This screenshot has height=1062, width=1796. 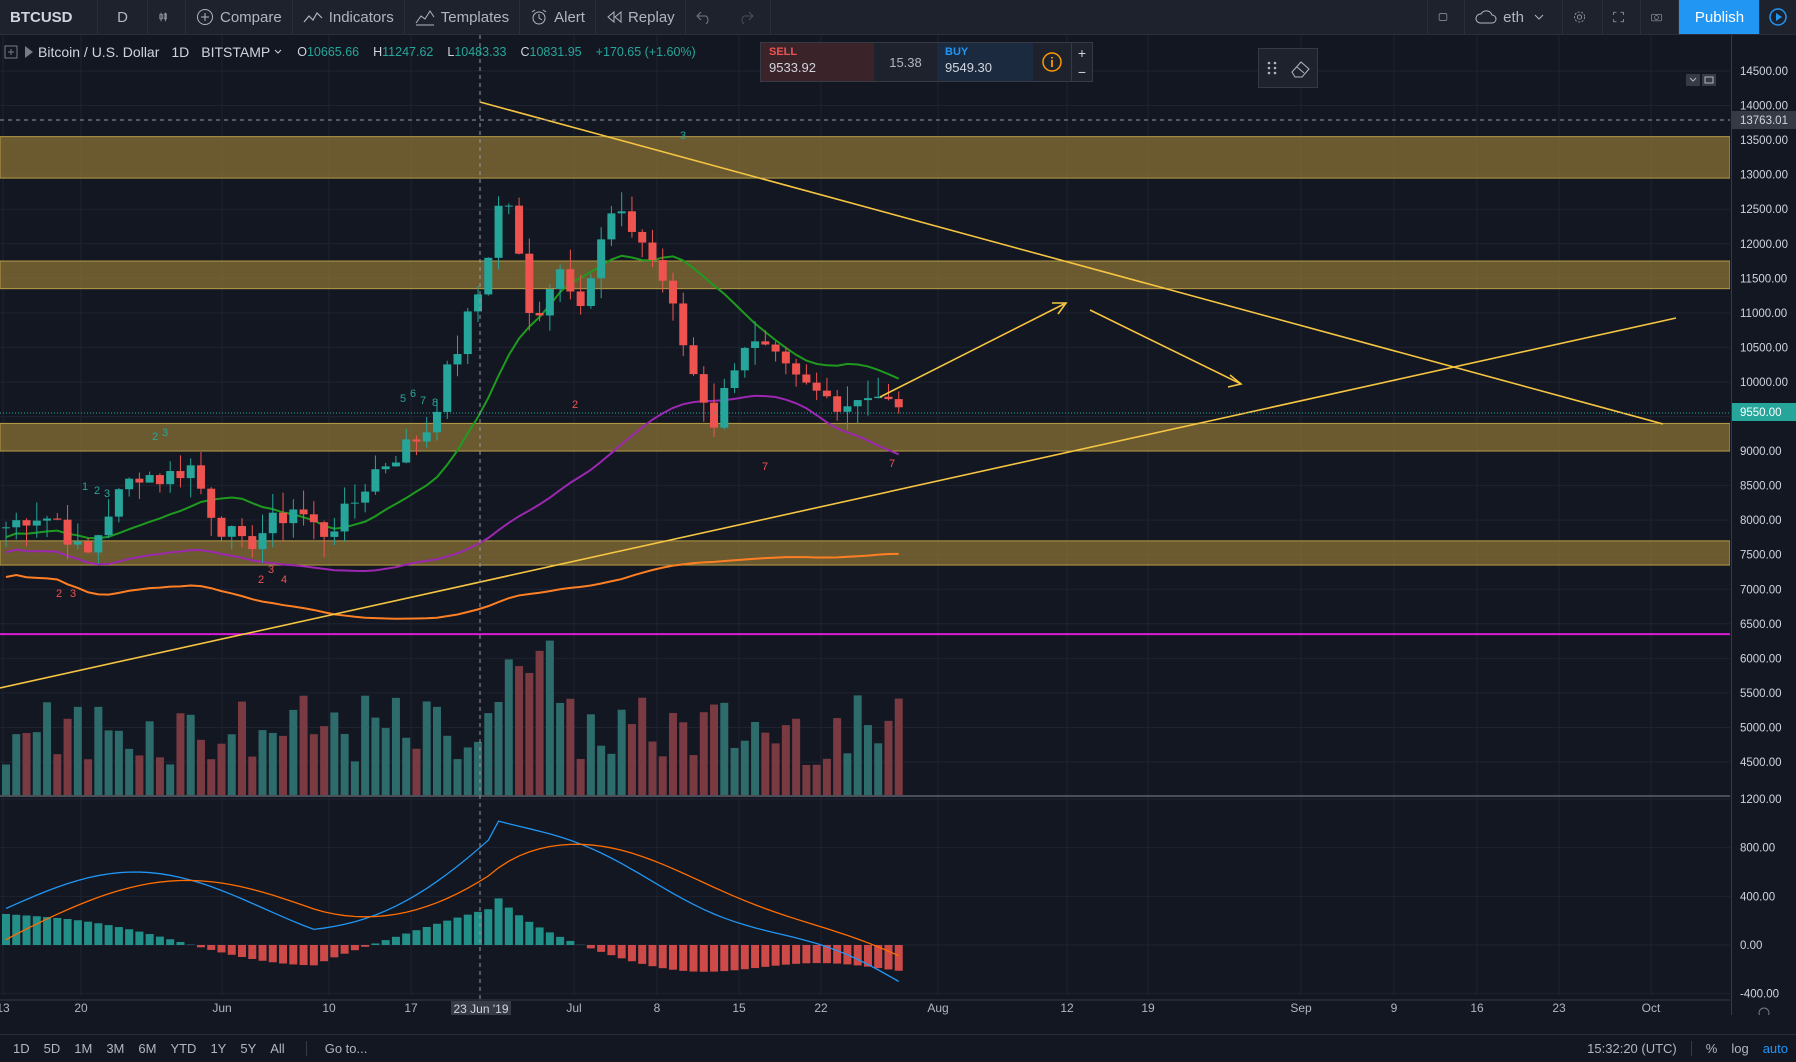 I want to click on log-toggle: log, so click(x=1739, y=1048).